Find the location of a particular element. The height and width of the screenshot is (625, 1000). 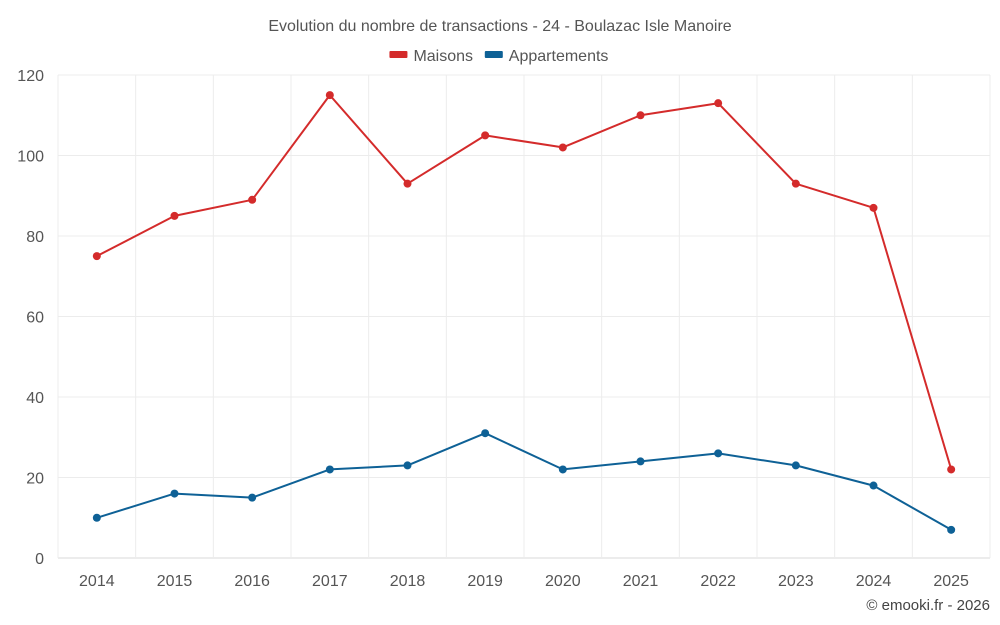

x-tick-label: 2024 is located at coordinates (874, 581).